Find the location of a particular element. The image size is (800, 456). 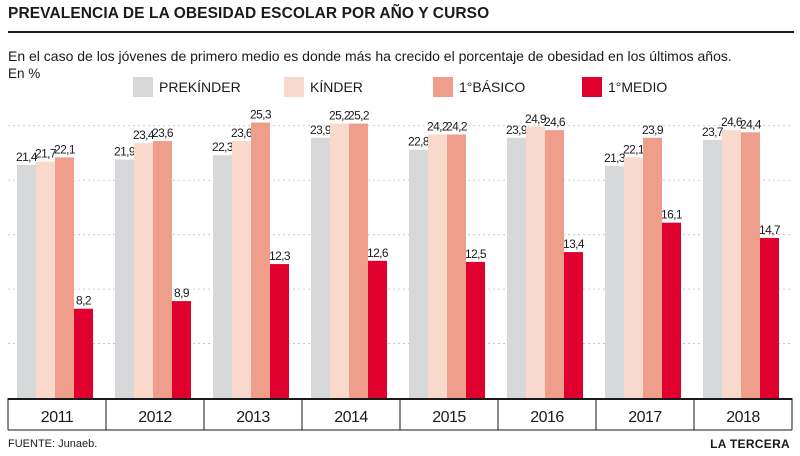

bar-2017-1basico is located at coordinates (652, 267).